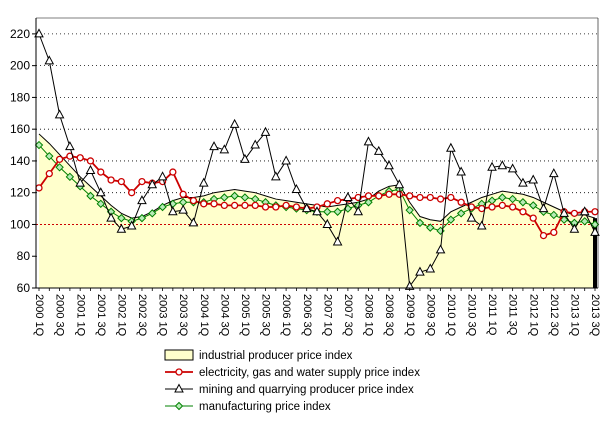 Image resolution: width=610 pixels, height=425 pixels. Describe the element at coordinates (204, 315) in the screenshot. I see `x-tick-label-2004-1q: 2004 1Q` at that location.